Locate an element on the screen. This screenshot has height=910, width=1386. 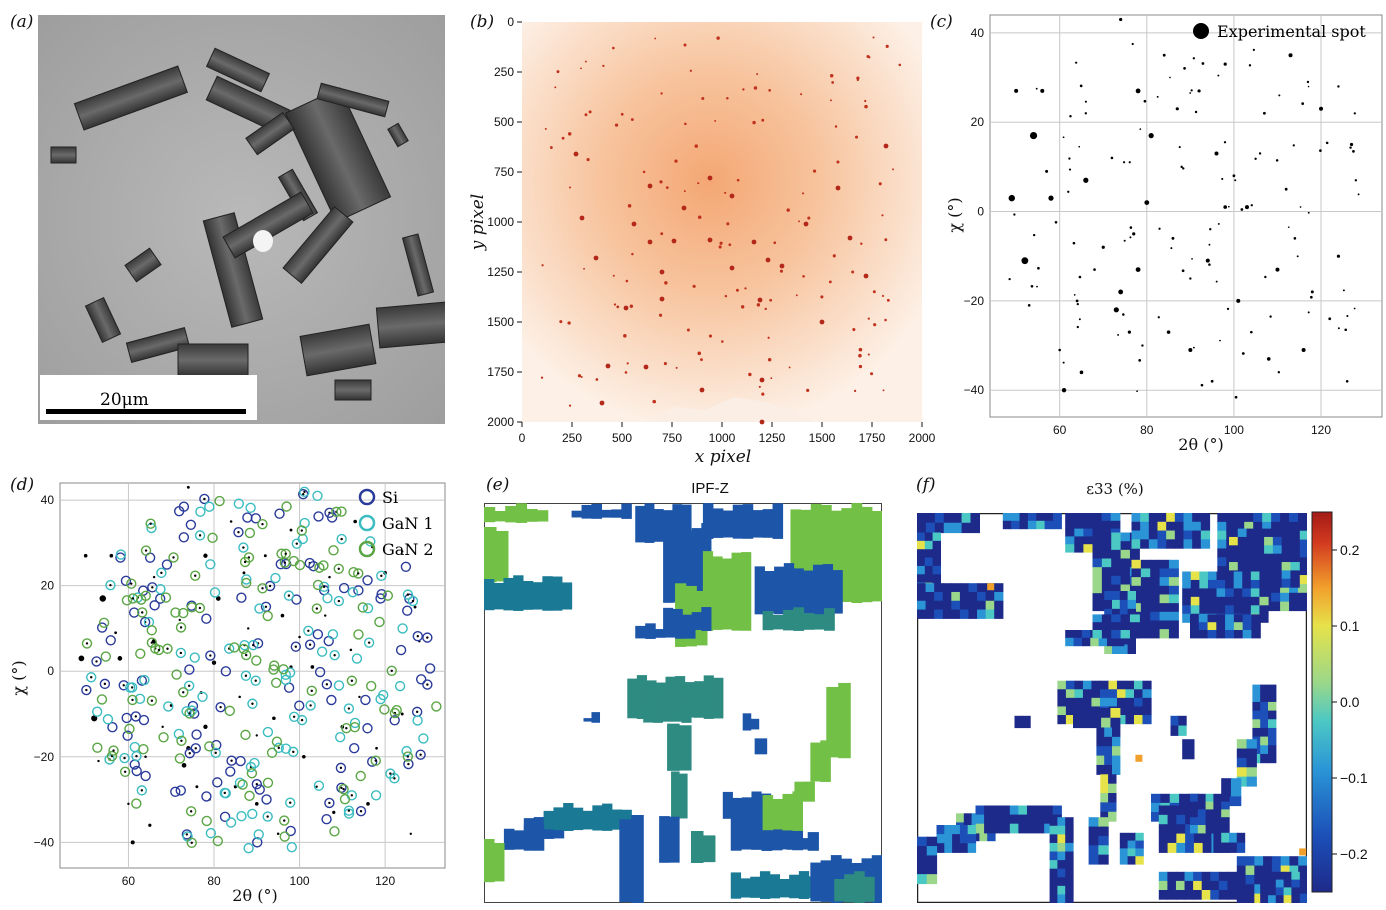
detector-spots is located at coordinates (721, 230).